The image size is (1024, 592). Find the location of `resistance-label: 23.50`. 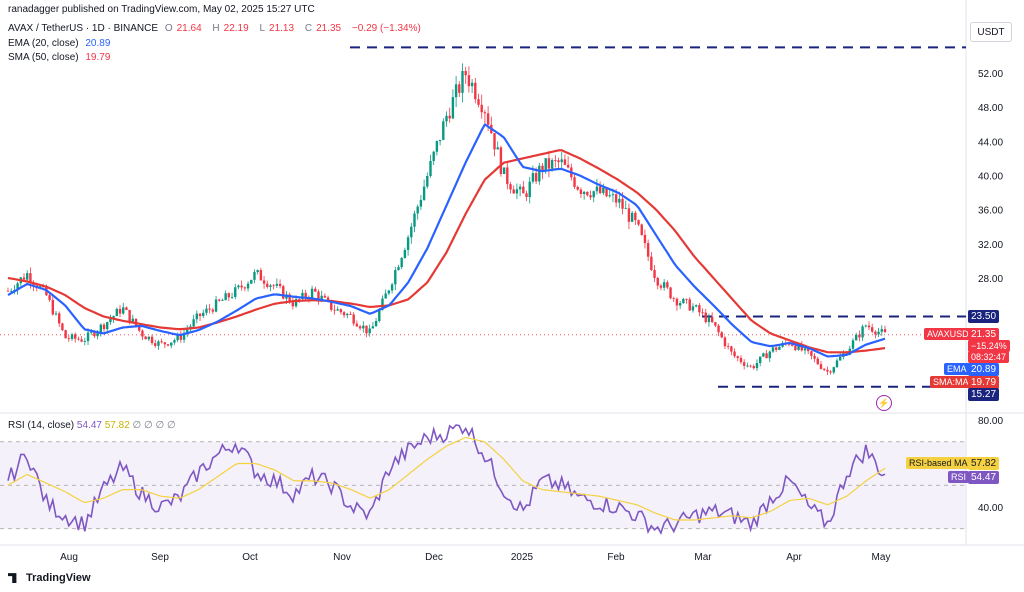

resistance-label: 23.50 is located at coordinates (984, 316).